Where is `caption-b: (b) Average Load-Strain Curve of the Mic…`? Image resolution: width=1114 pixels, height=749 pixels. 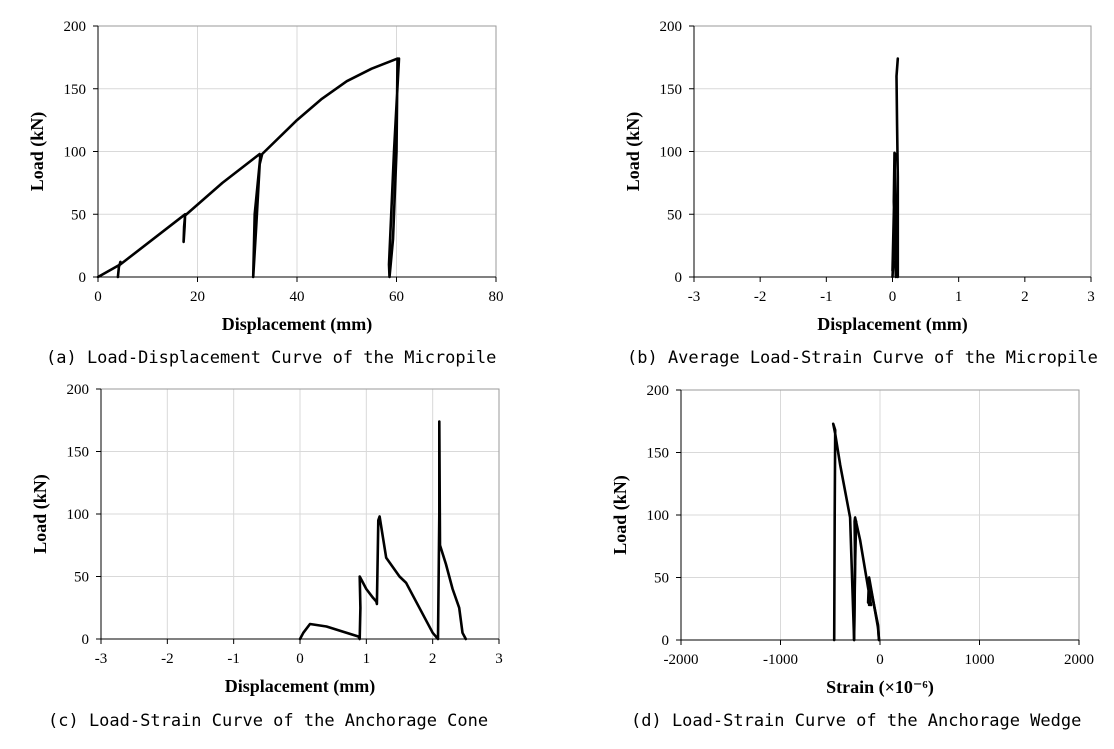
caption-b: (b) Average Load-Strain Curve of the Mic… is located at coordinates (862, 358).